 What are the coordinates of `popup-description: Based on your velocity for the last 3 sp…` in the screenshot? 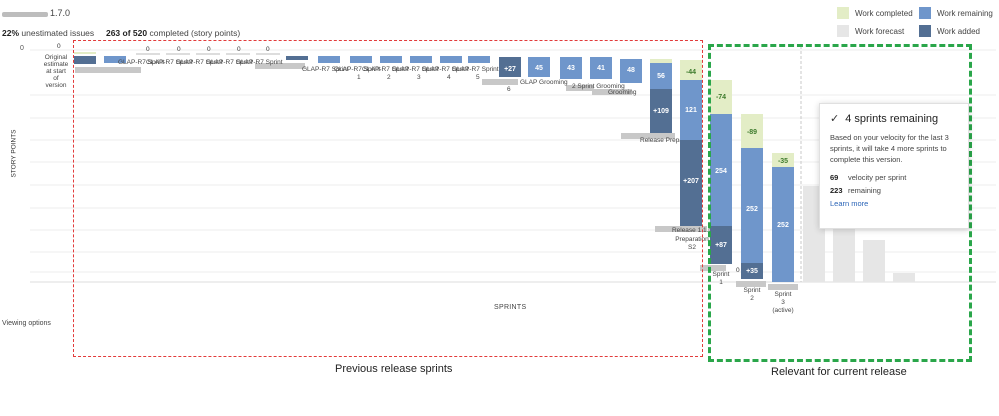 It's located at (889, 148).